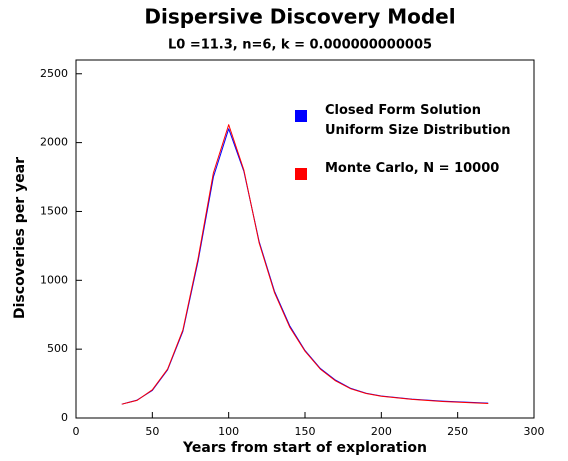 The height and width of the screenshot is (461, 568). I want to click on chart-subtitle: L0 =11.3, n=6, k = 0.000000000005, so click(300, 45).